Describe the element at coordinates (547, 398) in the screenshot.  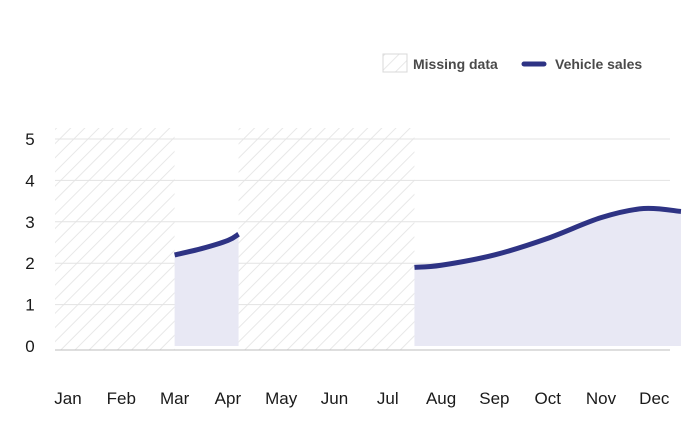
I see `x-tick-label: Oct` at that location.